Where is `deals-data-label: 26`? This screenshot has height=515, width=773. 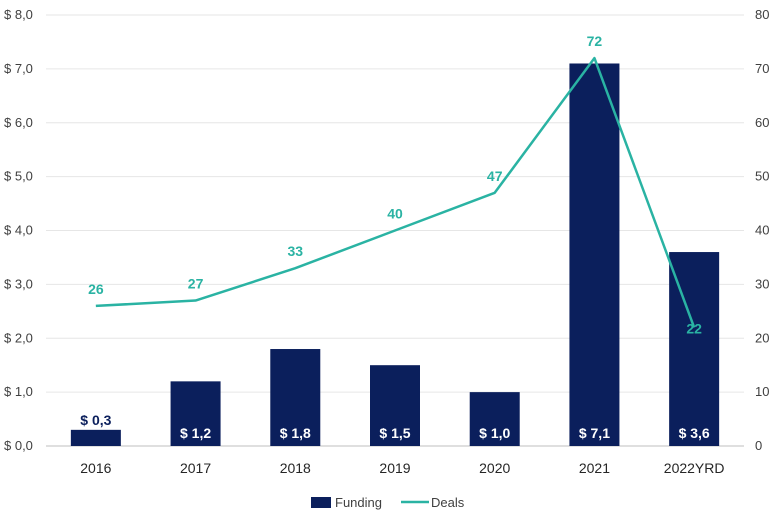
deals-data-label: 26 is located at coordinates (96, 289).